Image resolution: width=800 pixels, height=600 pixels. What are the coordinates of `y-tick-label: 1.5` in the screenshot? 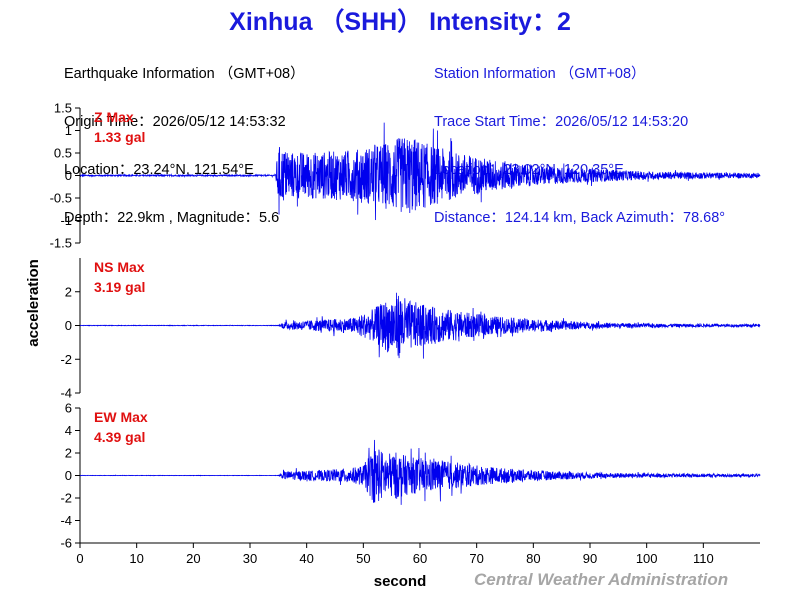 It's located at (63, 108).